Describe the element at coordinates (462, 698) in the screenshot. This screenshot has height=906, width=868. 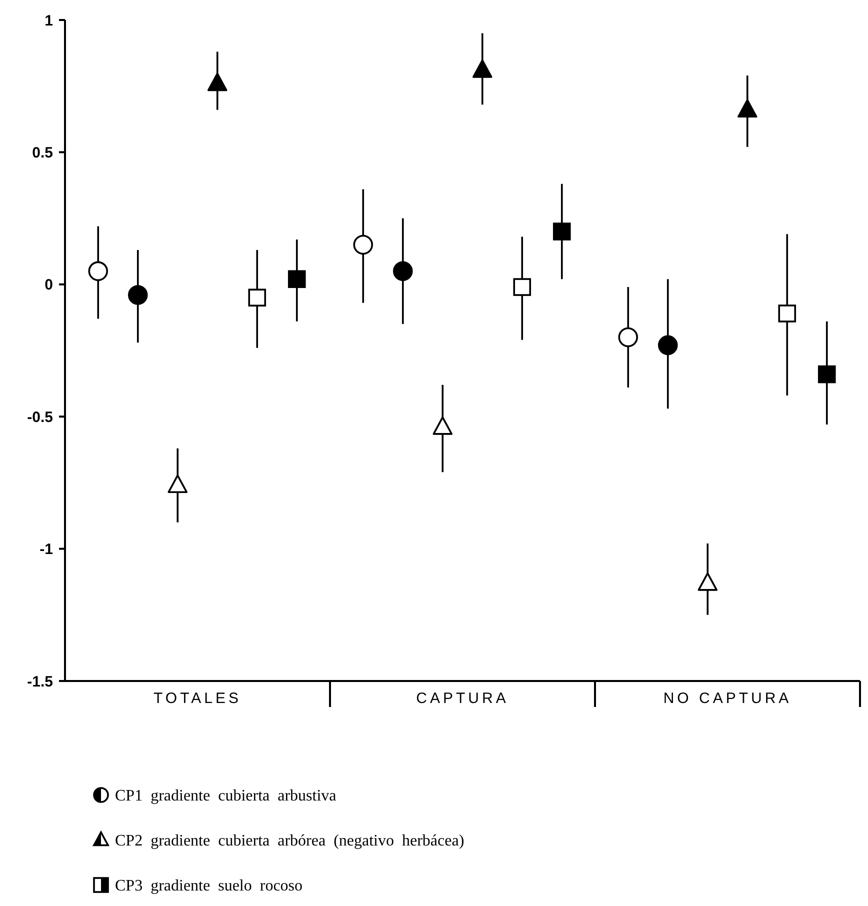
I see `x-tick-label: CAPTURA` at that location.